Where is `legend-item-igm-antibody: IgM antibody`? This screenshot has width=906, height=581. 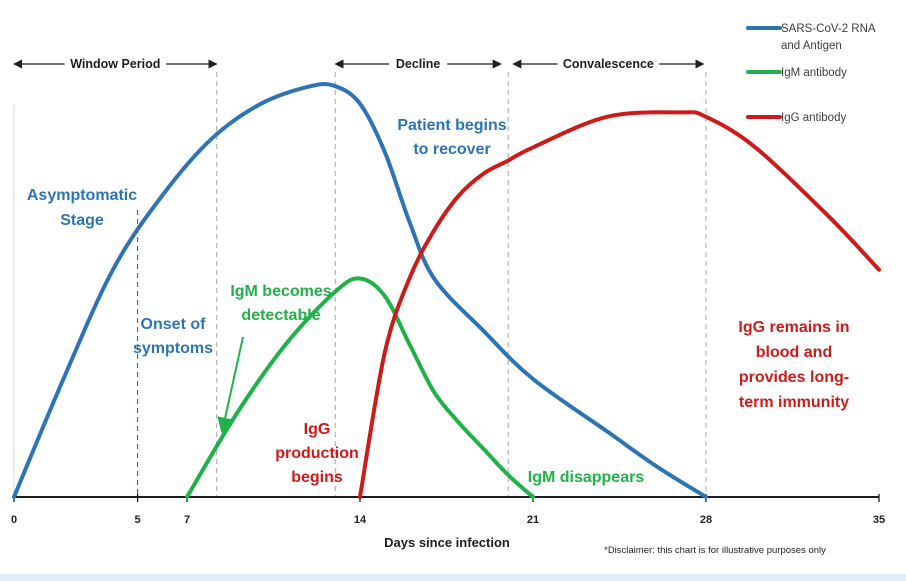 legend-item-igm-antibody: IgM antibody is located at coordinates (796, 73).